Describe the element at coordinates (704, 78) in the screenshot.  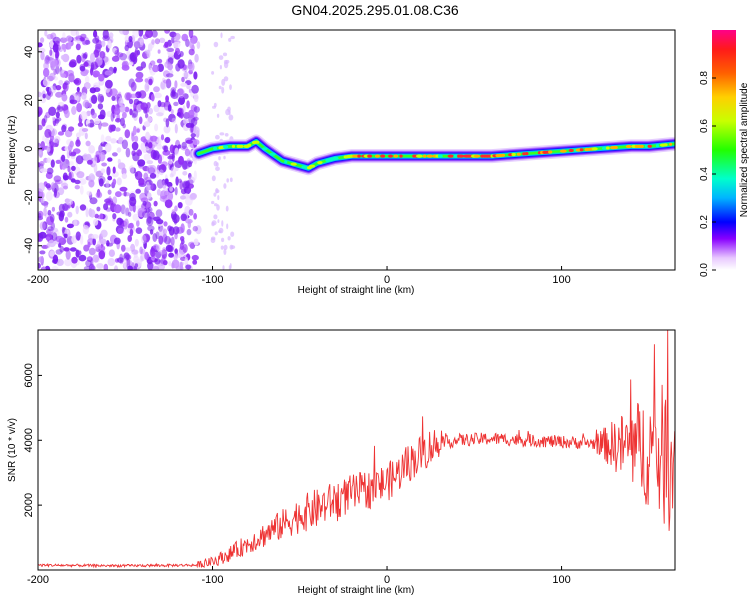
I see `colorbar-tick-label: 0.8` at that location.